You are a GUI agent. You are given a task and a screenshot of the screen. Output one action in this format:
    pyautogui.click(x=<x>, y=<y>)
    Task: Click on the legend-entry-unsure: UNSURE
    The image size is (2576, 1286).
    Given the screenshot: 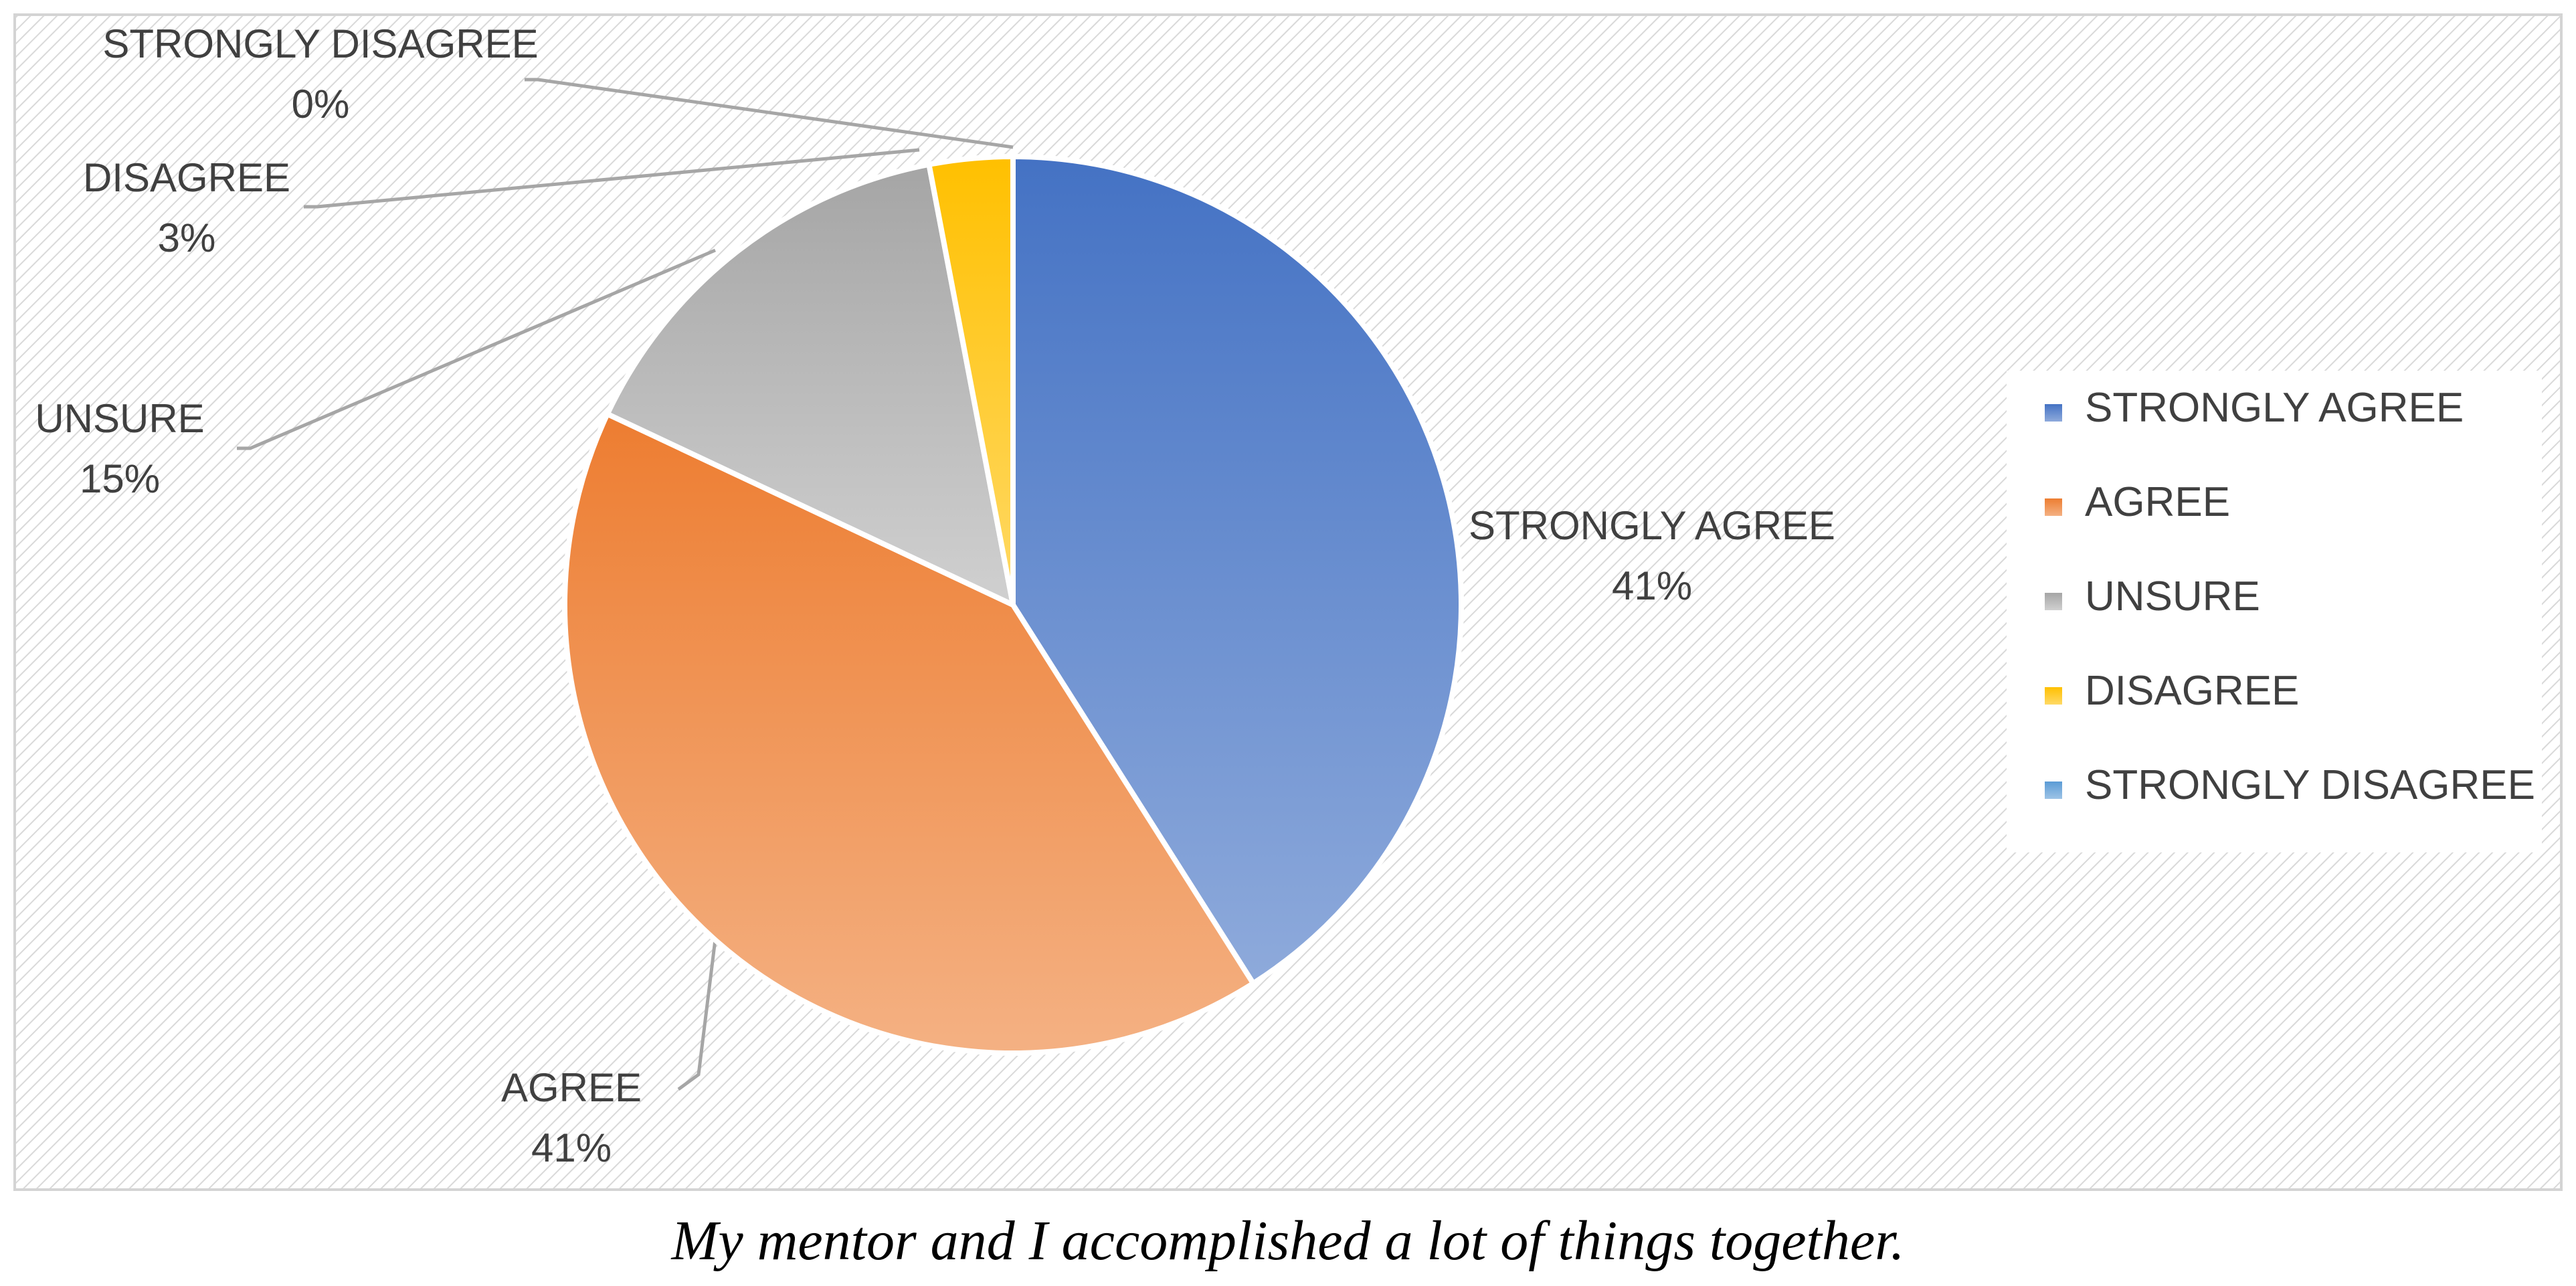 What is the action you would take?
    pyautogui.click(x=2172, y=596)
    